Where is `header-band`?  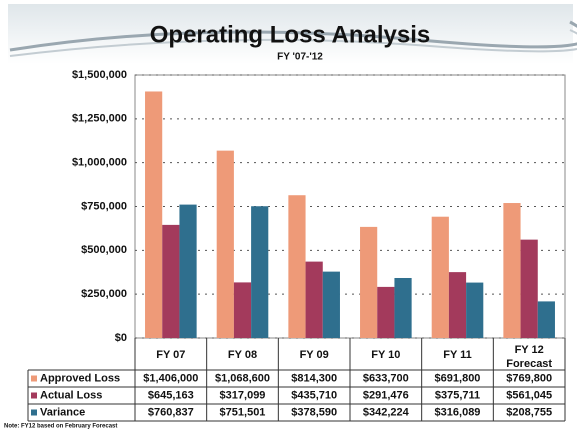 header-band is located at coordinates (290, 34).